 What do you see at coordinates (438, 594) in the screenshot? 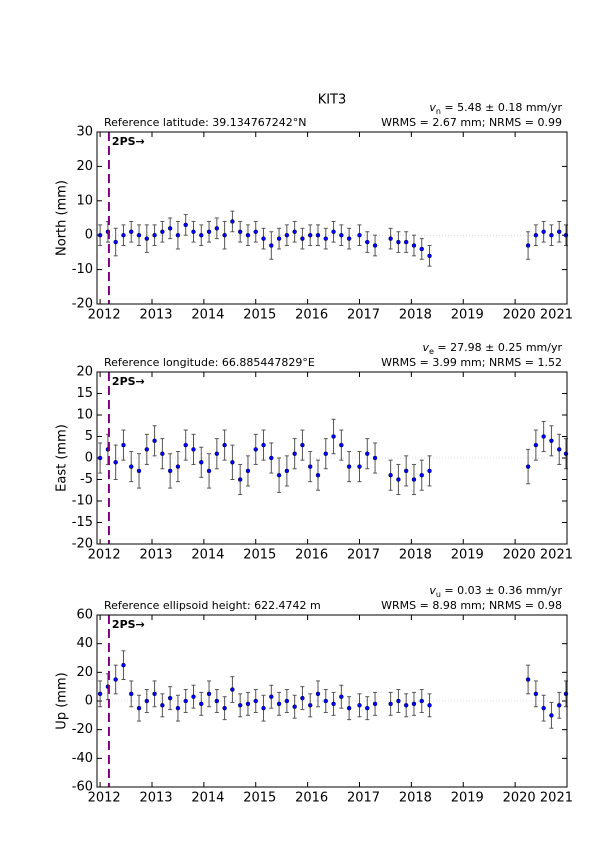
I see `velocity-subscript: u` at bounding box center [438, 594].